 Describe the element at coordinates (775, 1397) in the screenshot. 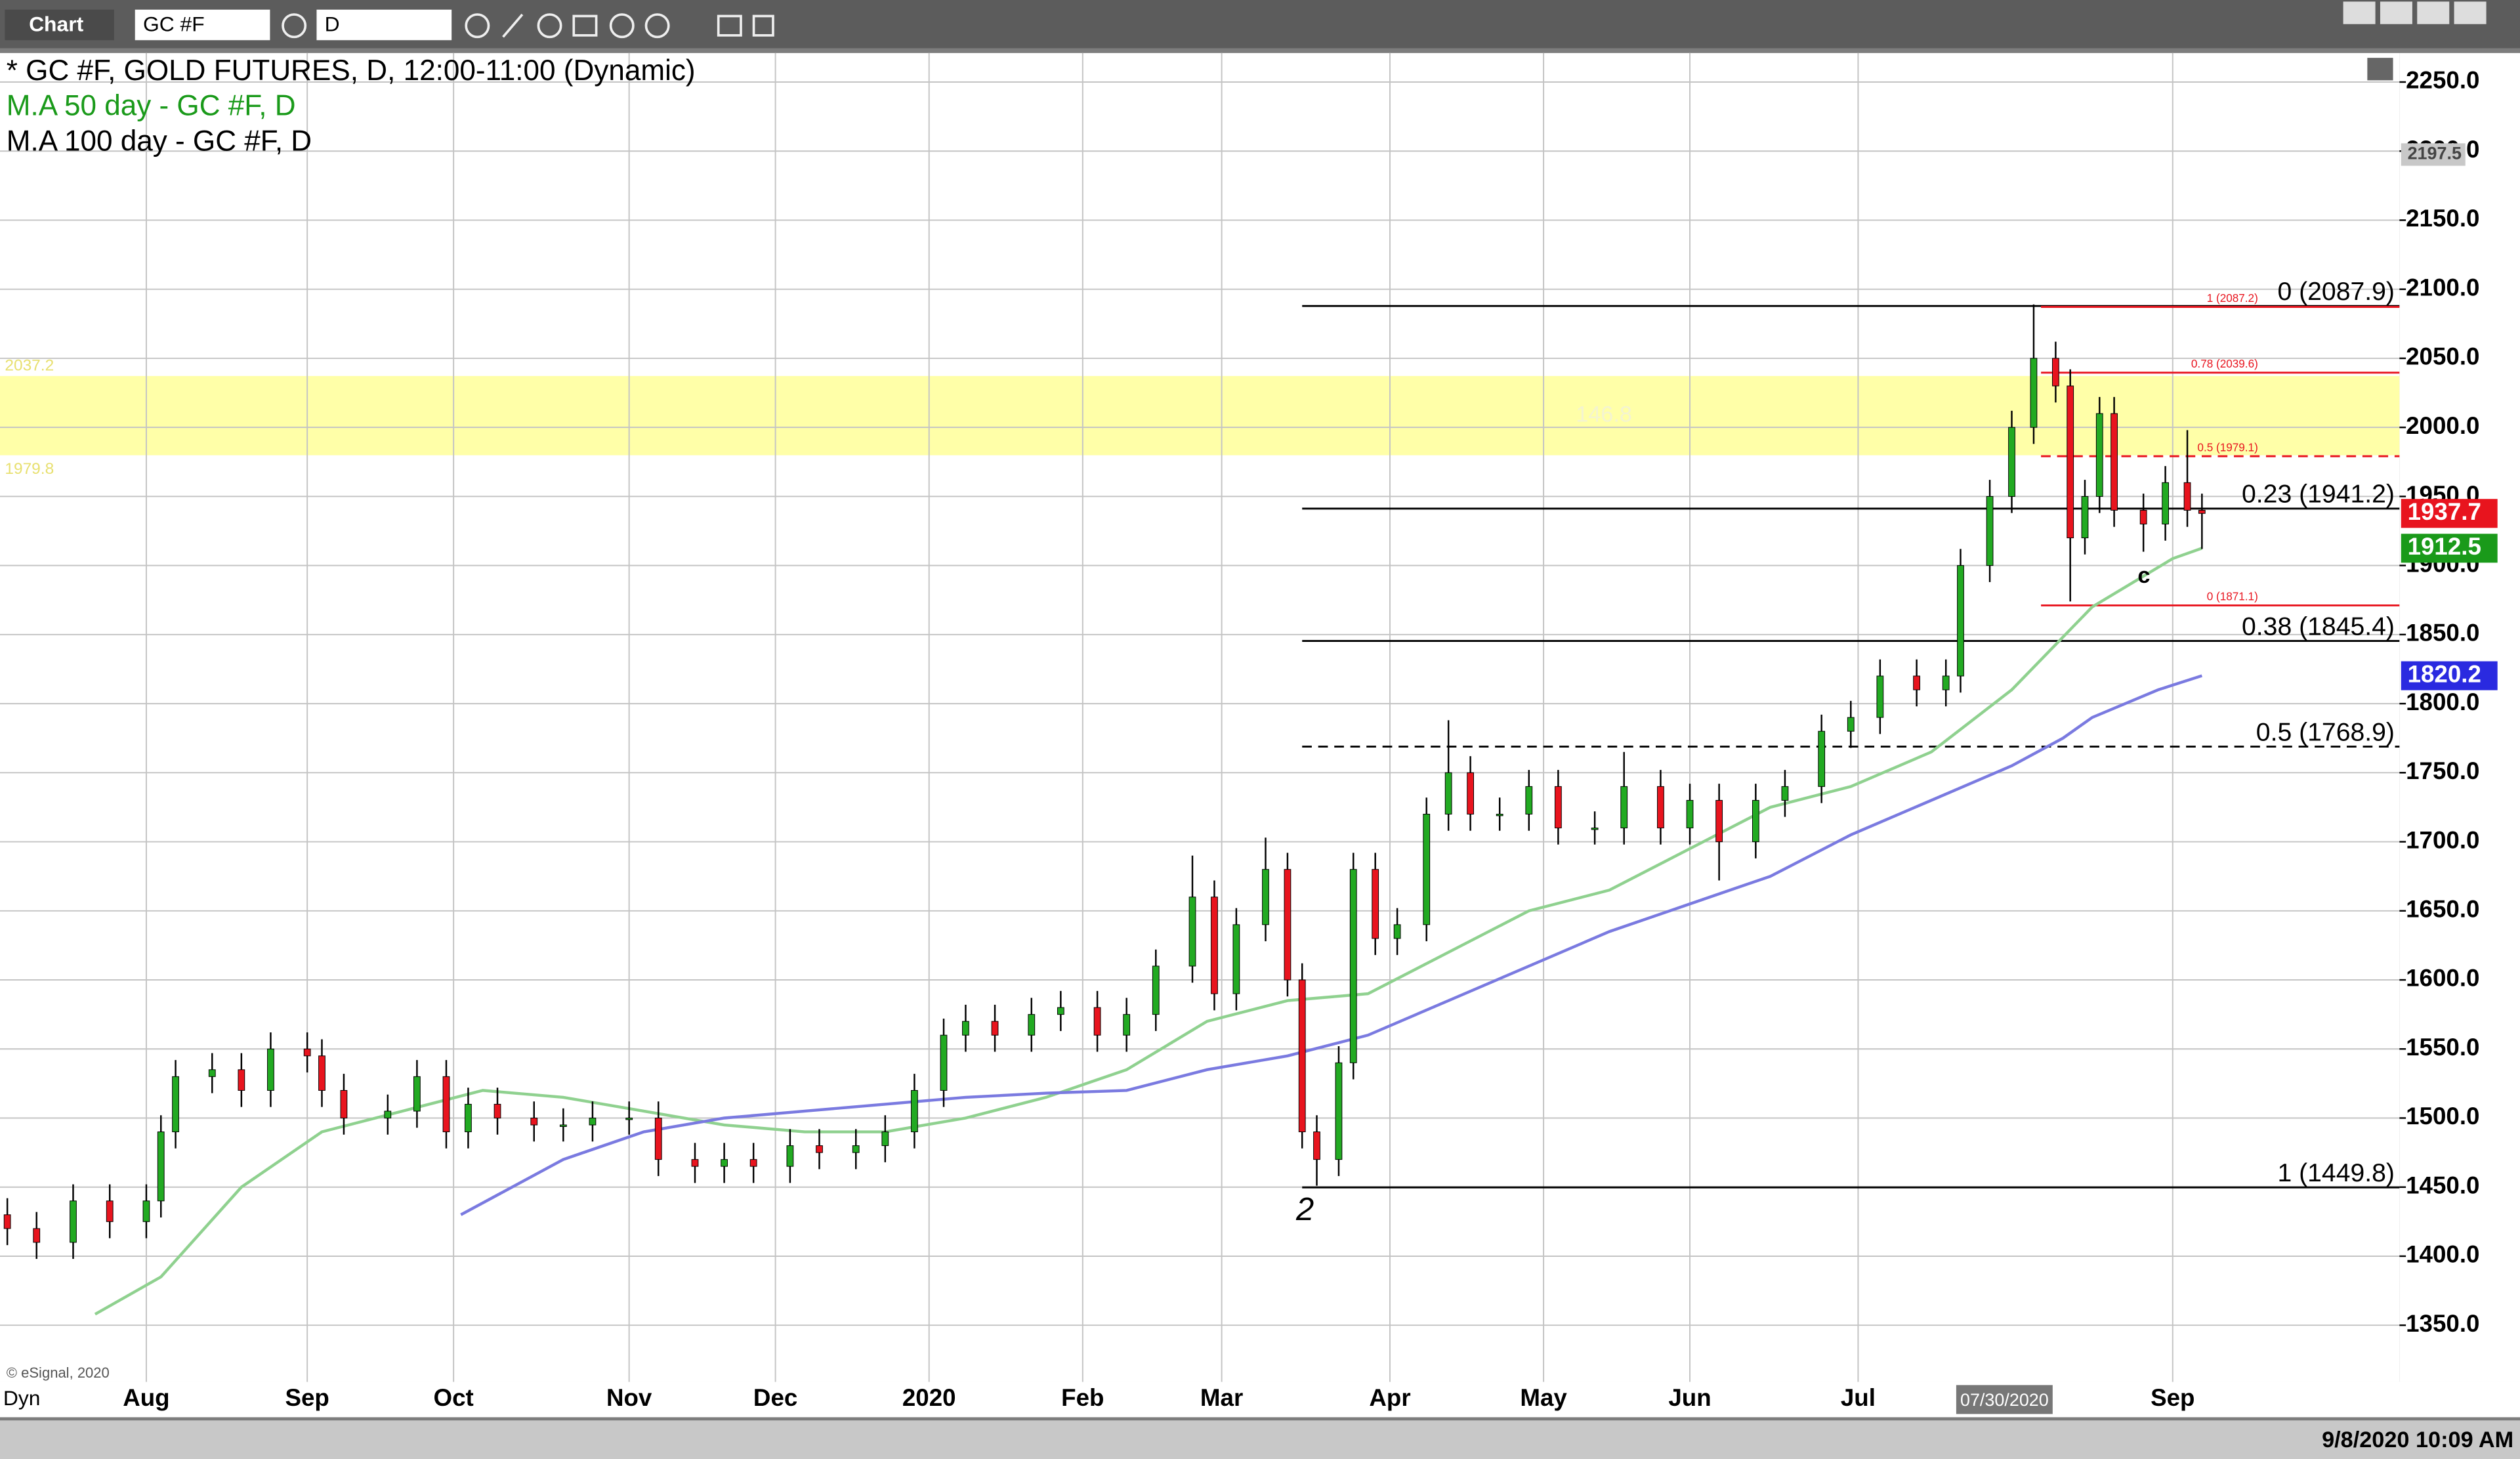

I see `x-tick-label: Dec` at that location.